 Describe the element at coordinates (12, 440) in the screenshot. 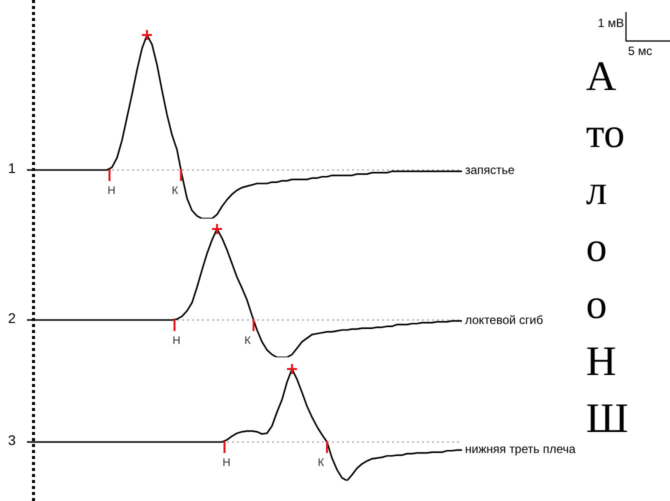

I see `y-axis-title: 3` at that location.